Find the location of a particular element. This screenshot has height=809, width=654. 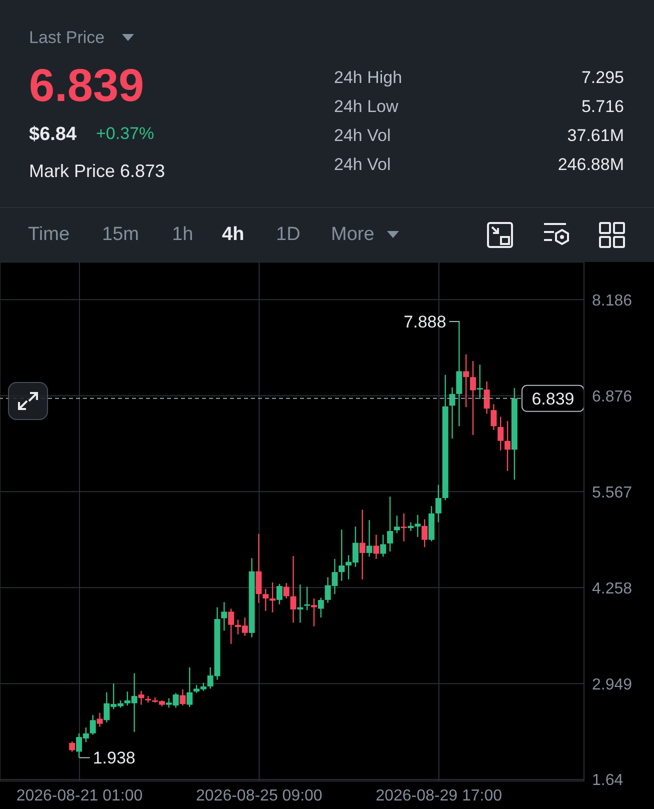

x-tick-label: 2026-08-21 01:00 is located at coordinates (79, 795).